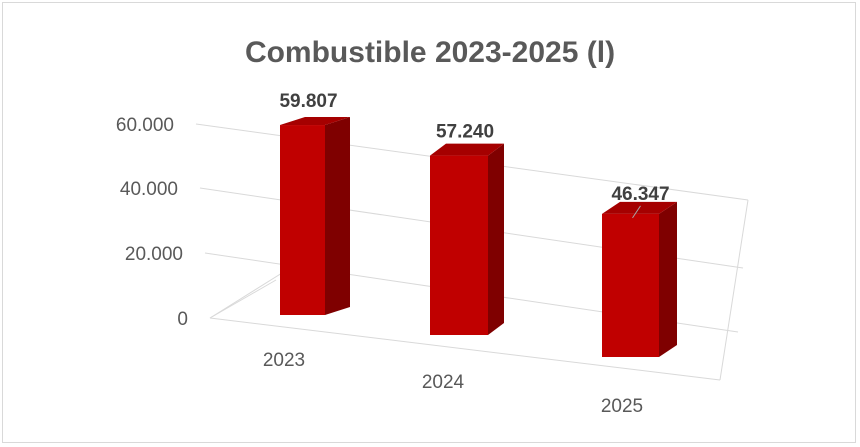 The height and width of the screenshot is (447, 860). What do you see at coordinates (622, 406) in the screenshot?
I see `x-category-label: 2025` at bounding box center [622, 406].